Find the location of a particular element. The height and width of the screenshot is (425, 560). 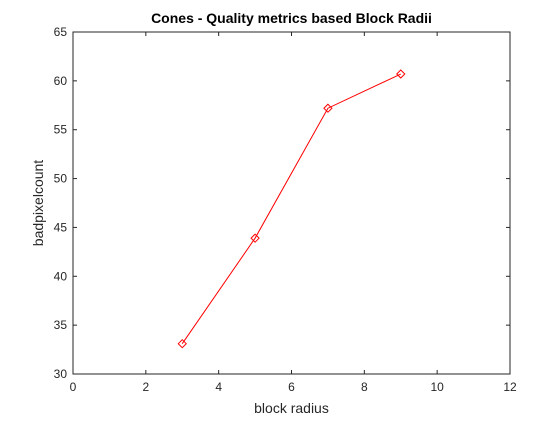

x-tick-label: 2 is located at coordinates (145, 387).